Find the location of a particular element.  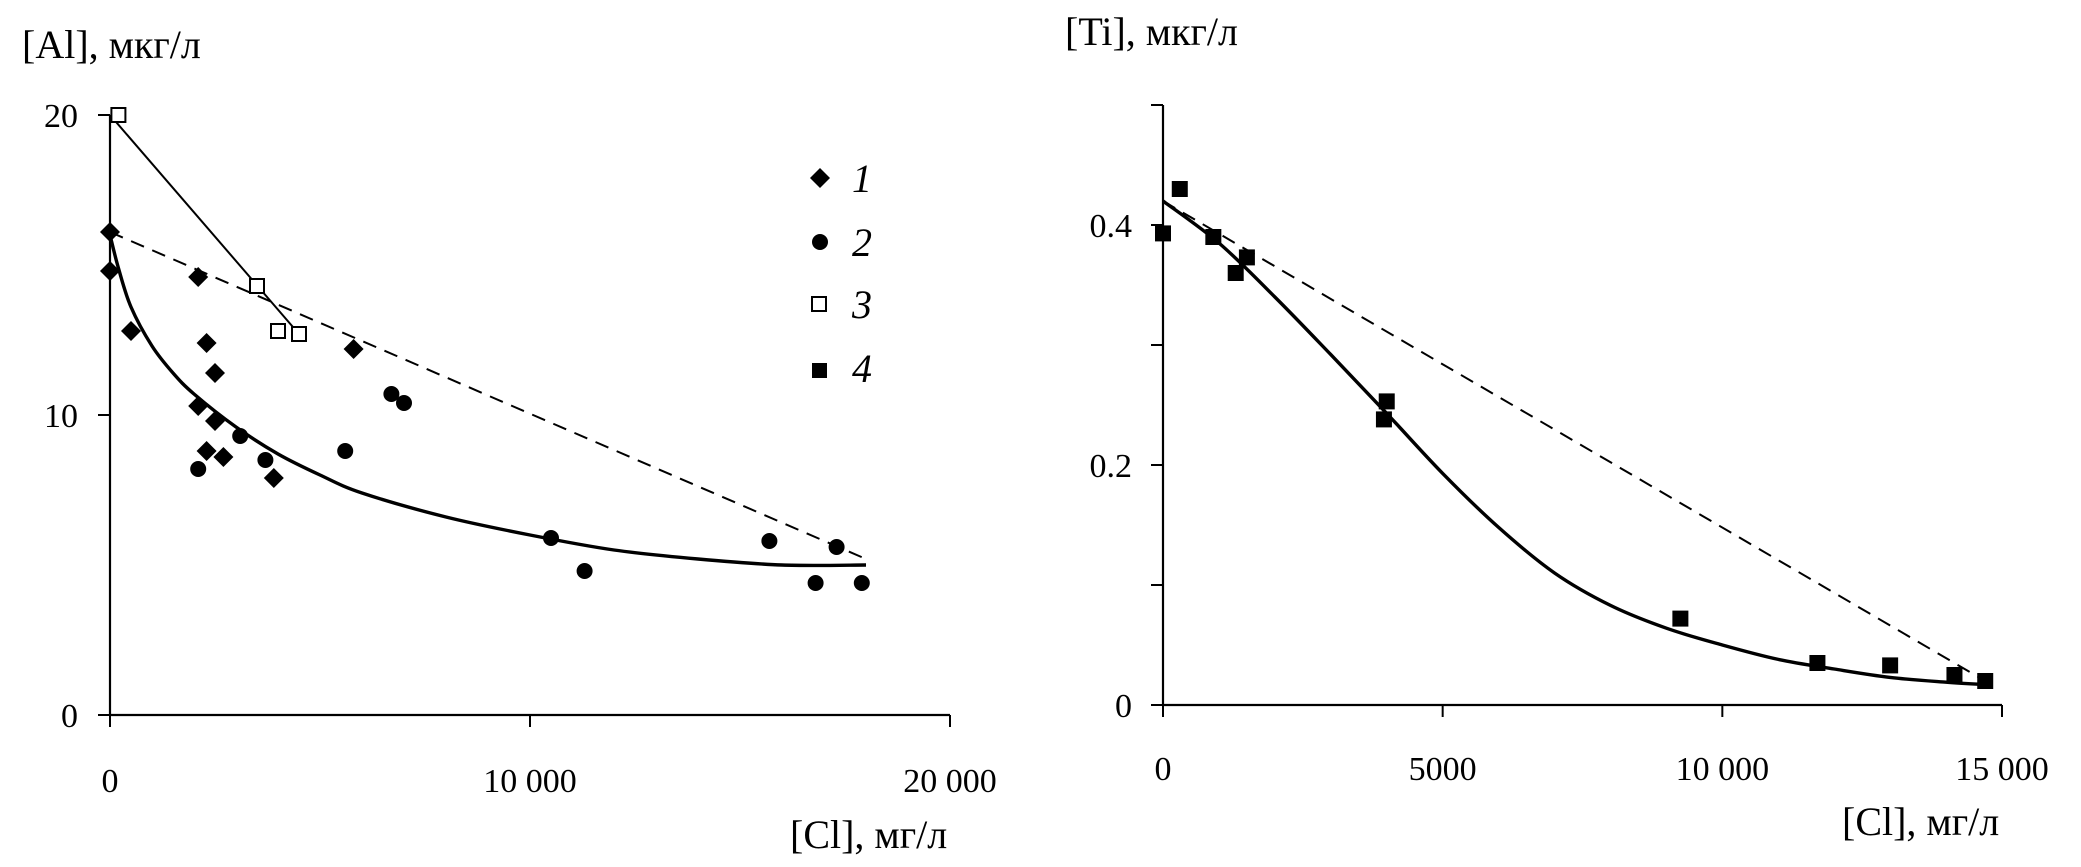

legend-label-1: 1 is located at coordinates (862, 178).